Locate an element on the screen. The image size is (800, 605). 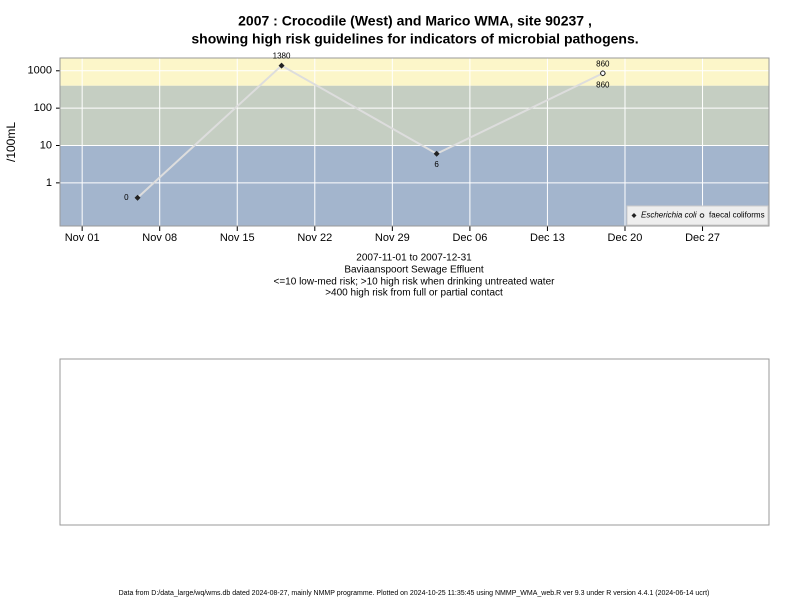
series-line is located at coordinates (370, 131).